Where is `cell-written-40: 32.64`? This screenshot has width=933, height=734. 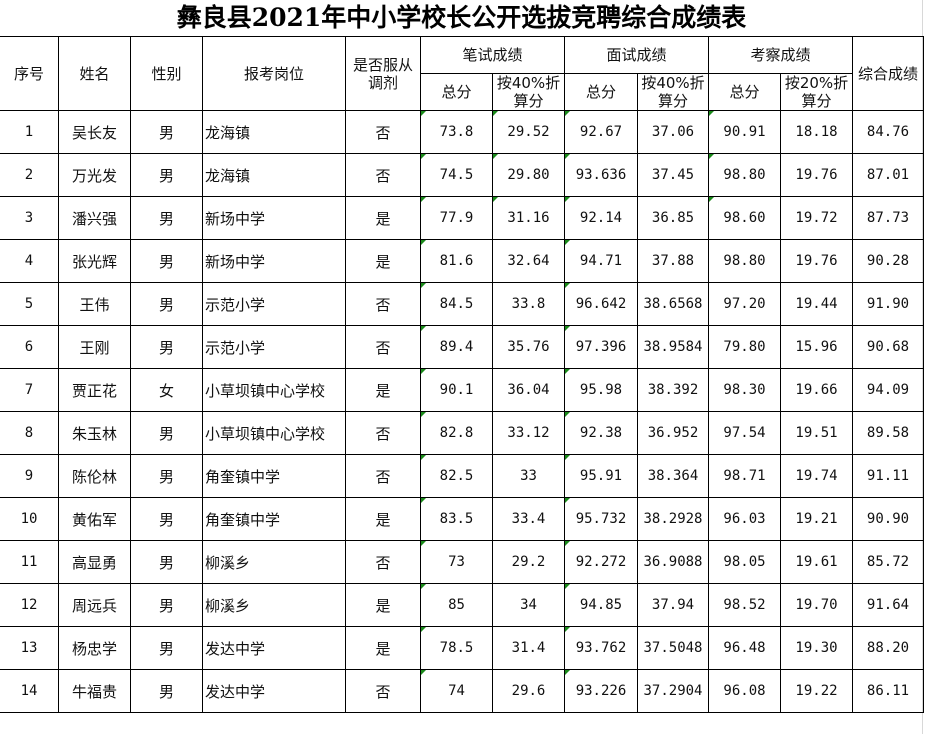
cell-written-40: 32.64 is located at coordinates (528, 261).